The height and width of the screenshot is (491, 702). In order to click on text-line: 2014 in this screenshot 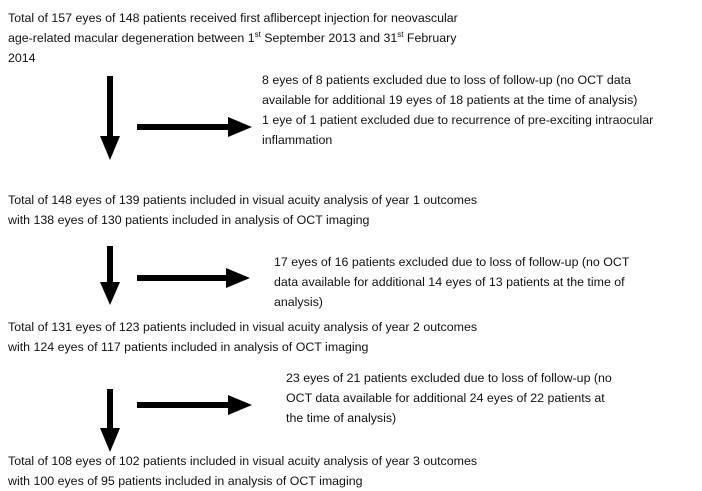, I will do `click(233, 58)`.